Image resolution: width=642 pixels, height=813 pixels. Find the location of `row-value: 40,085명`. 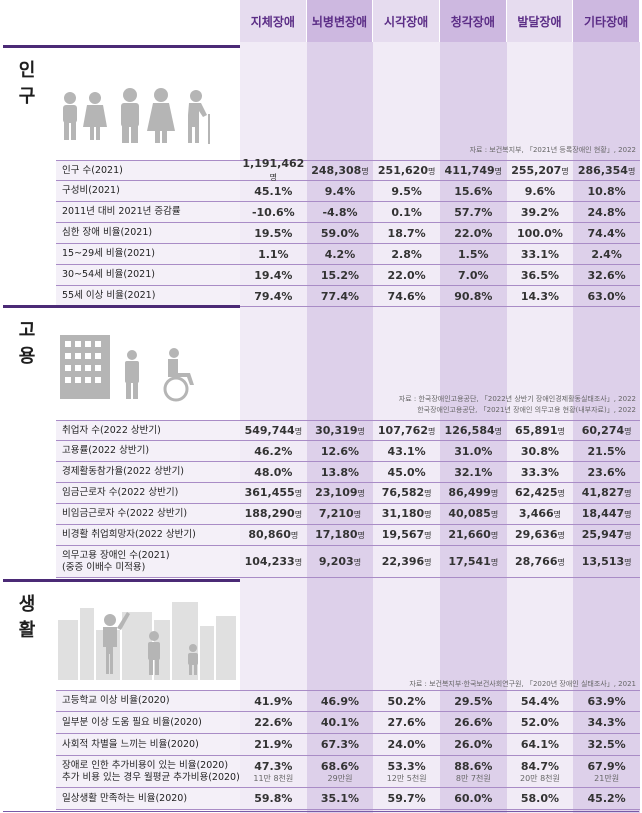

row-value: 40,085명 is located at coordinates (473, 514).